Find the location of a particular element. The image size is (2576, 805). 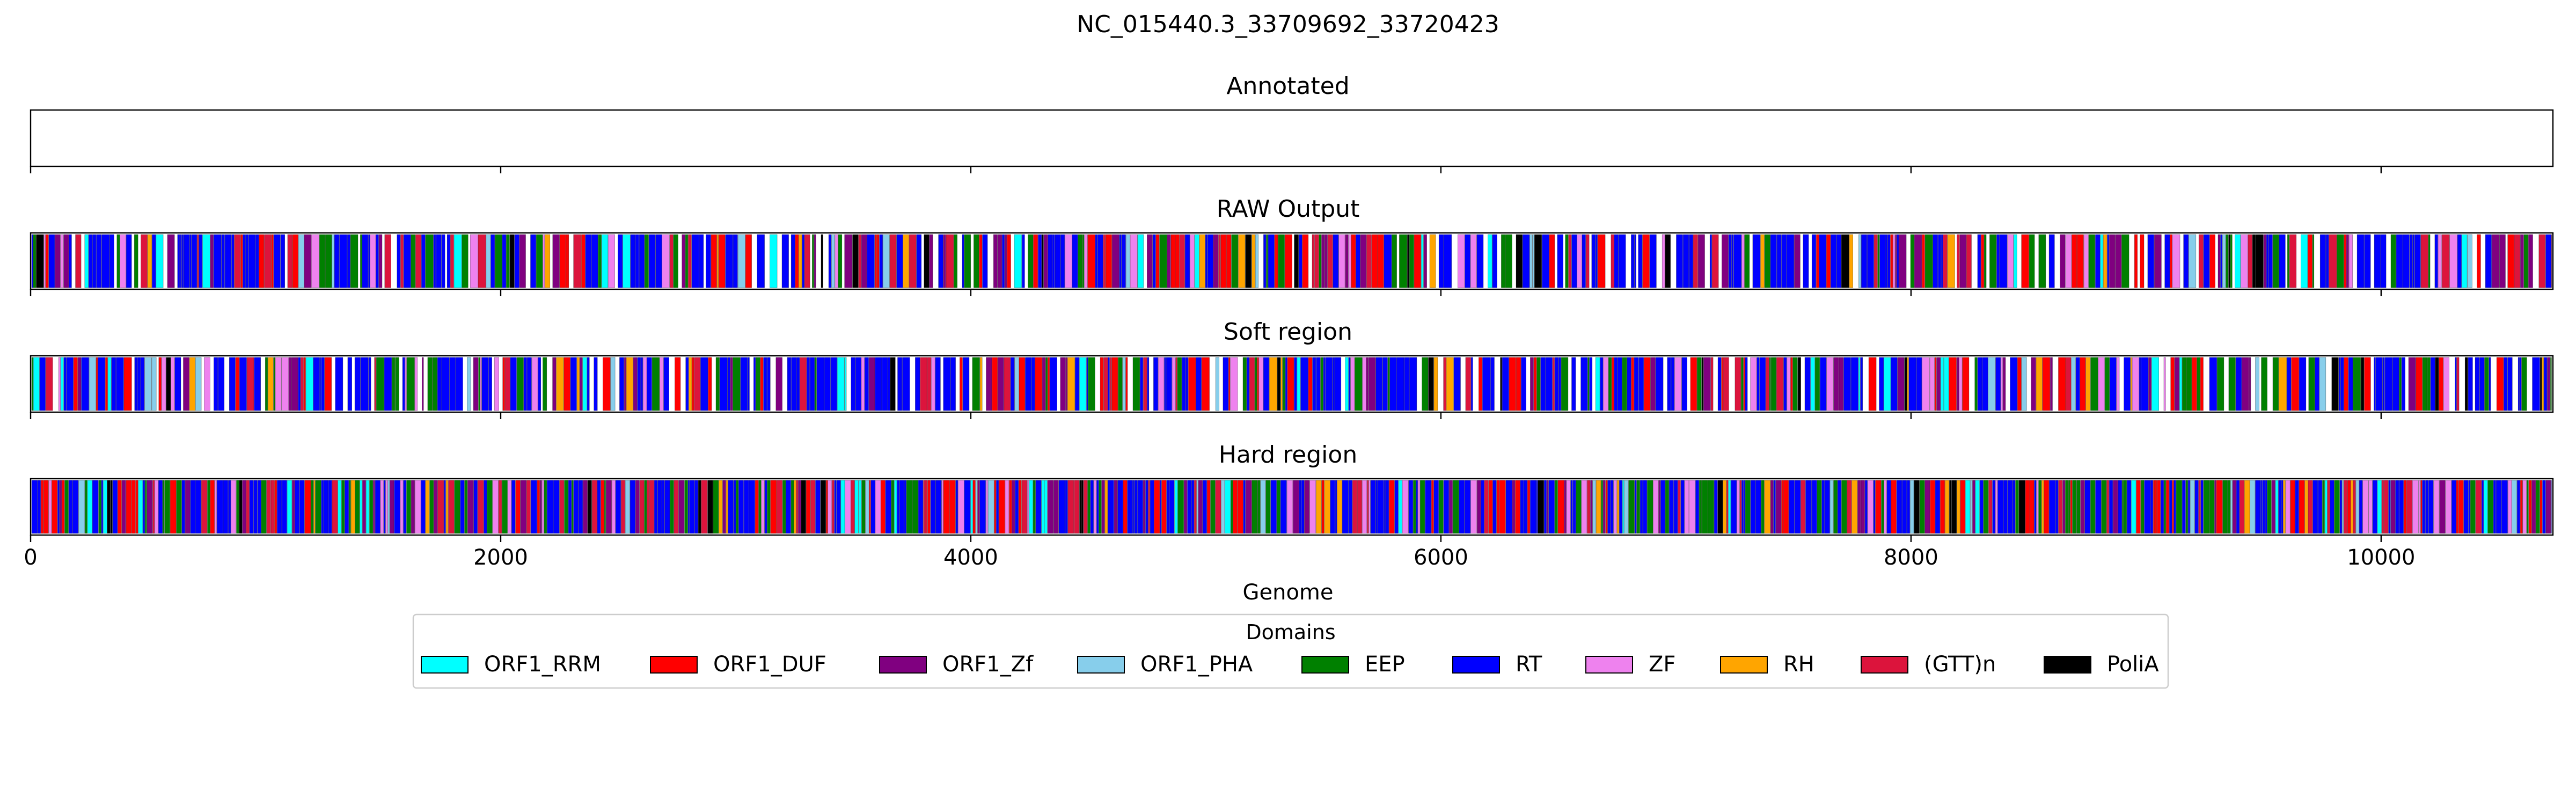

legend-item: ORF1_DUF is located at coordinates (738, 664).